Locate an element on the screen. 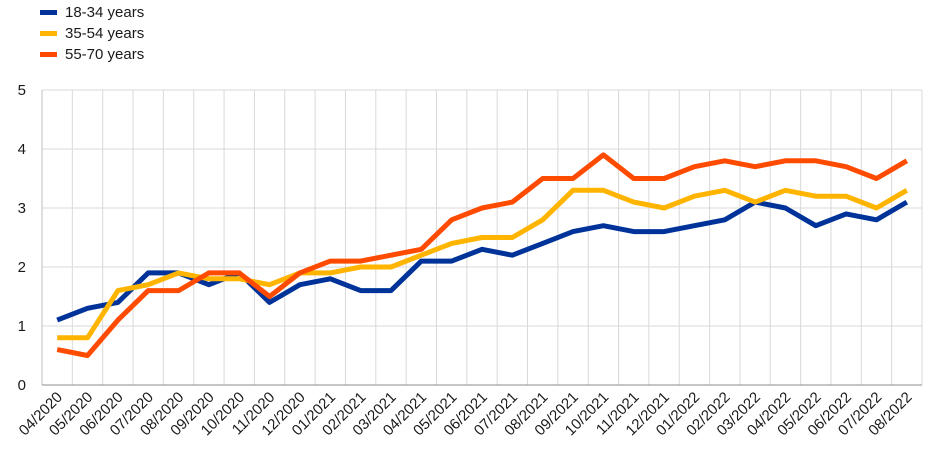 Image resolution: width=948 pixels, height=456 pixels. legend-item-18-34: 18-34 years is located at coordinates (92, 12).